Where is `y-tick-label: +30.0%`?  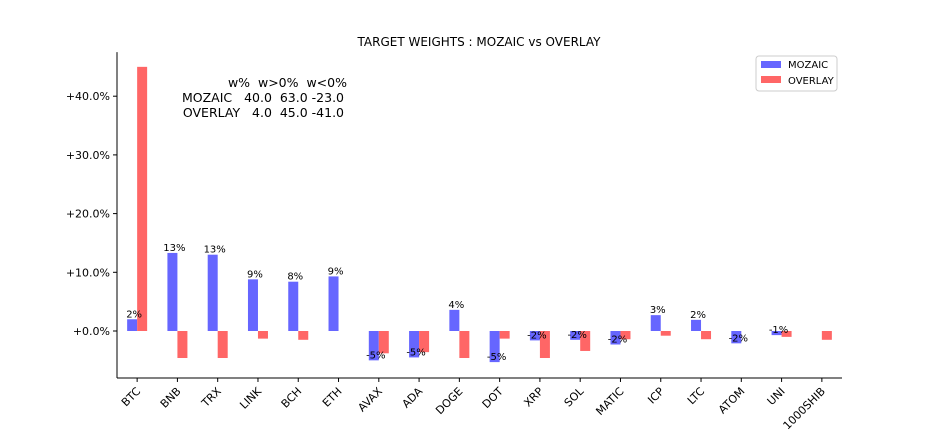
y-tick-label: +30.0% is located at coordinates (88, 155).